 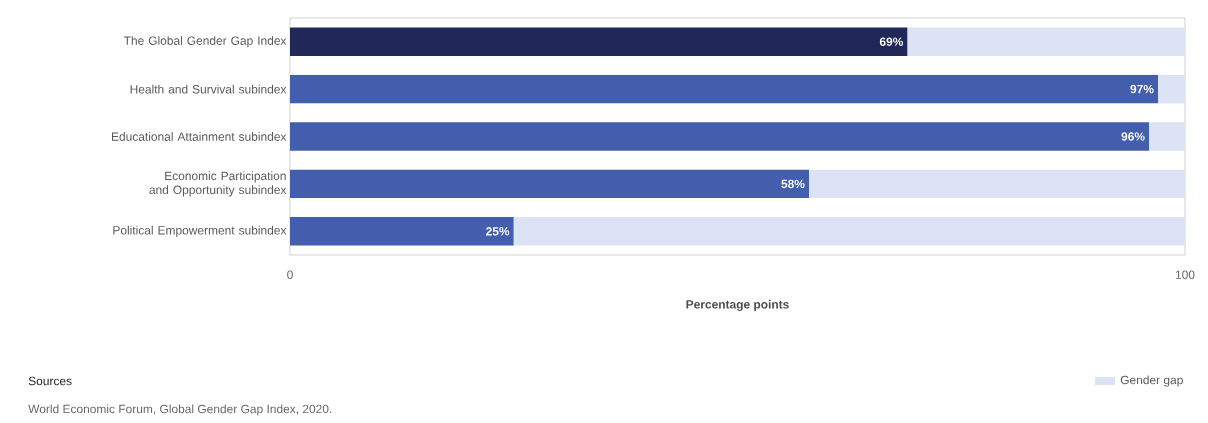 What do you see at coordinates (50, 381) in the screenshot?
I see `text: Sources` at bounding box center [50, 381].